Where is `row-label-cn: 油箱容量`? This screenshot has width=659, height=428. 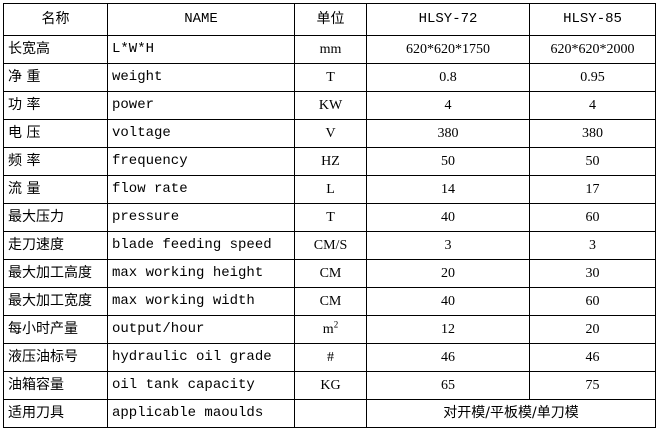
row-label-cn: 油箱容量 is located at coordinates (55, 385).